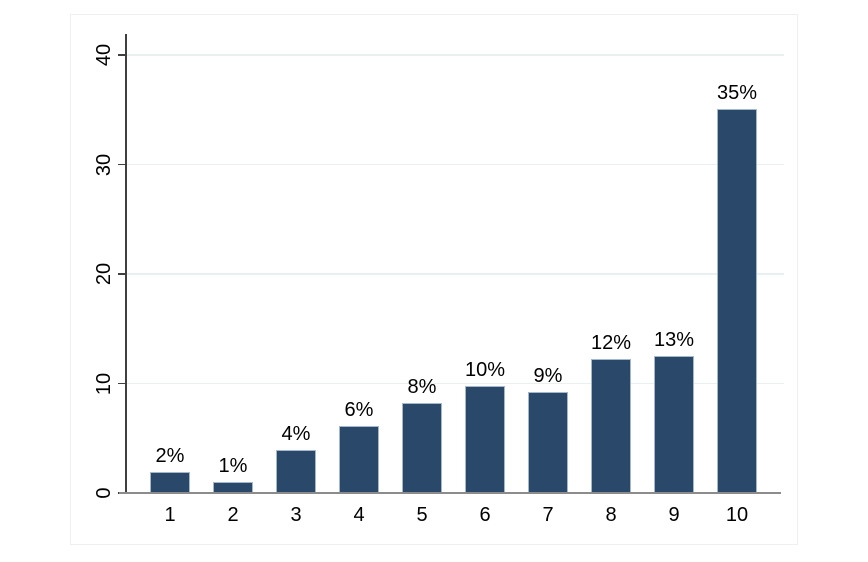 Image resolution: width=868 pixels, height=562 pixels. What do you see at coordinates (422, 387) in the screenshot?
I see `bar-value-label: 8%` at bounding box center [422, 387].